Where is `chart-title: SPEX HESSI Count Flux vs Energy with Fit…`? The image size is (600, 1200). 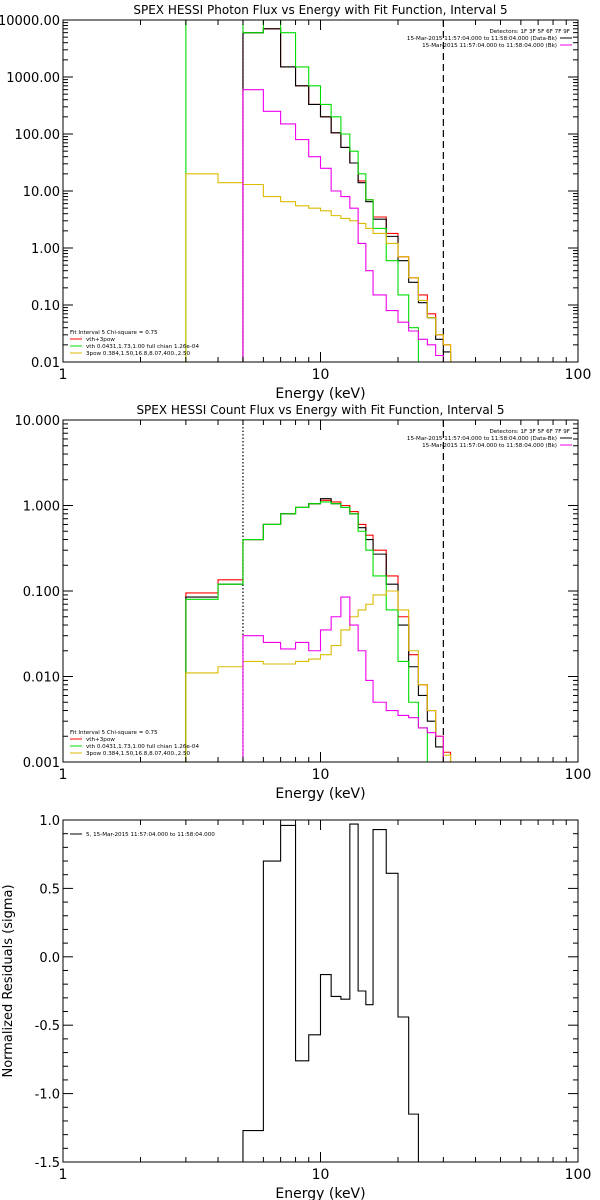
chart-title: SPEX HESSI Count Flux vs Energy with Fit… is located at coordinates (320, 410).